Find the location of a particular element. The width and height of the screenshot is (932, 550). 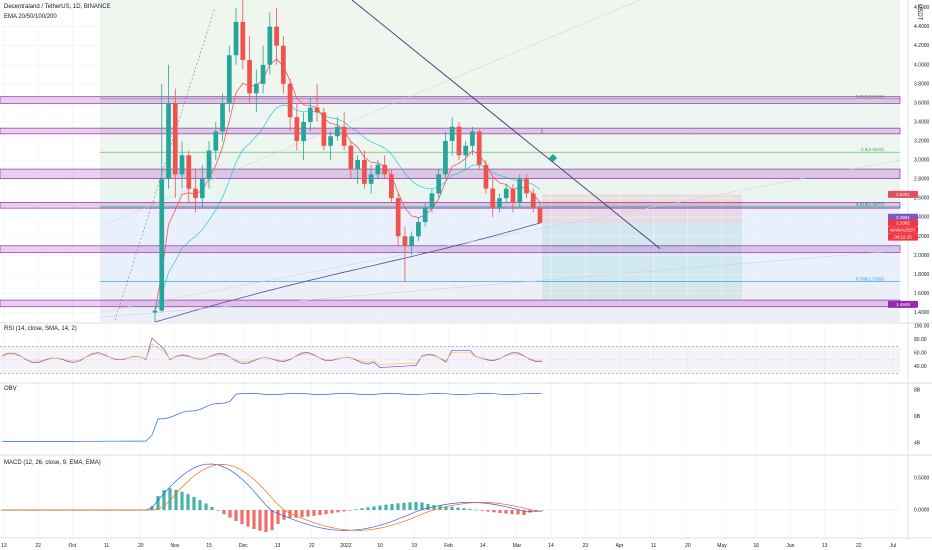

price-tick-label: 3.8000 is located at coordinates (922, 84).